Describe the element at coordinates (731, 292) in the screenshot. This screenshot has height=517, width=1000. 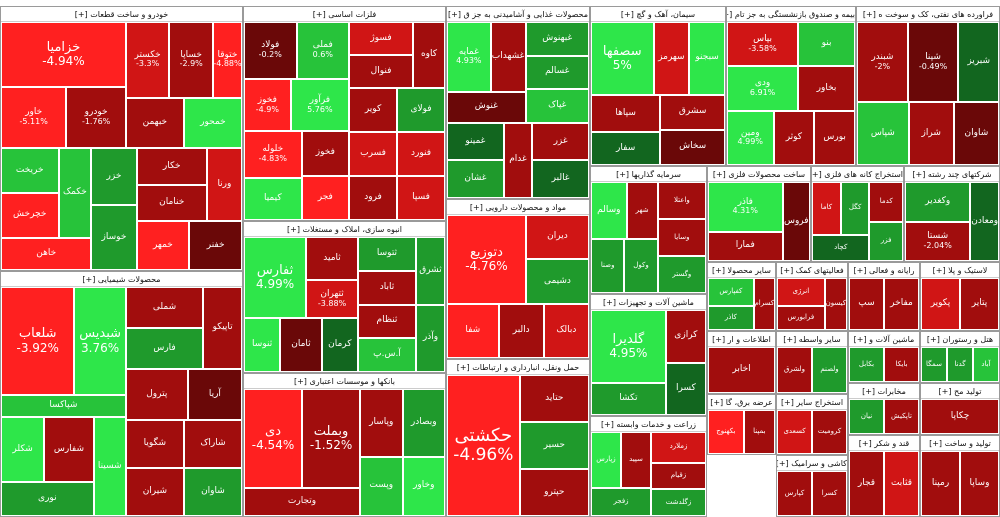
I see `stock-tile: کفپارس` at that location.